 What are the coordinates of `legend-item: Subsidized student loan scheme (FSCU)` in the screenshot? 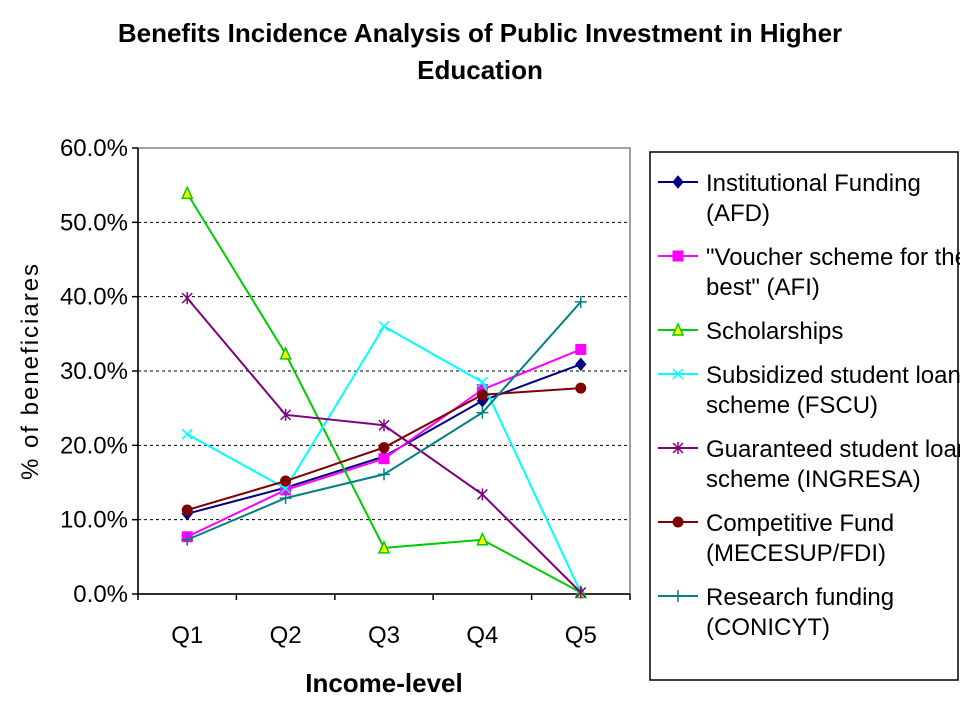 It's located at (809, 390).